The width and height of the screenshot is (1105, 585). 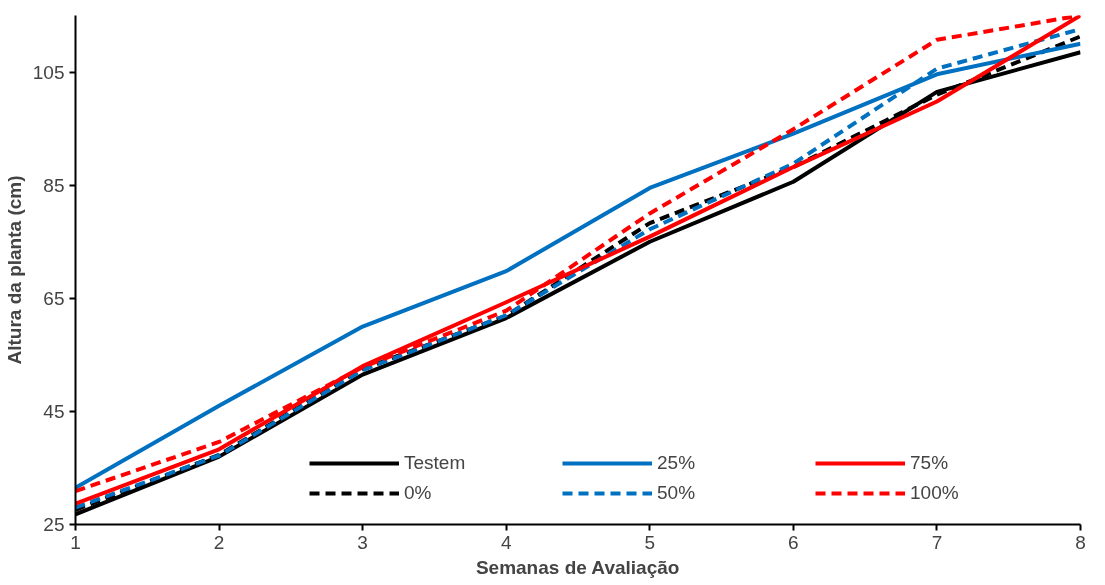 What do you see at coordinates (1080, 542) in the screenshot?
I see `x-tick-label: 8` at bounding box center [1080, 542].